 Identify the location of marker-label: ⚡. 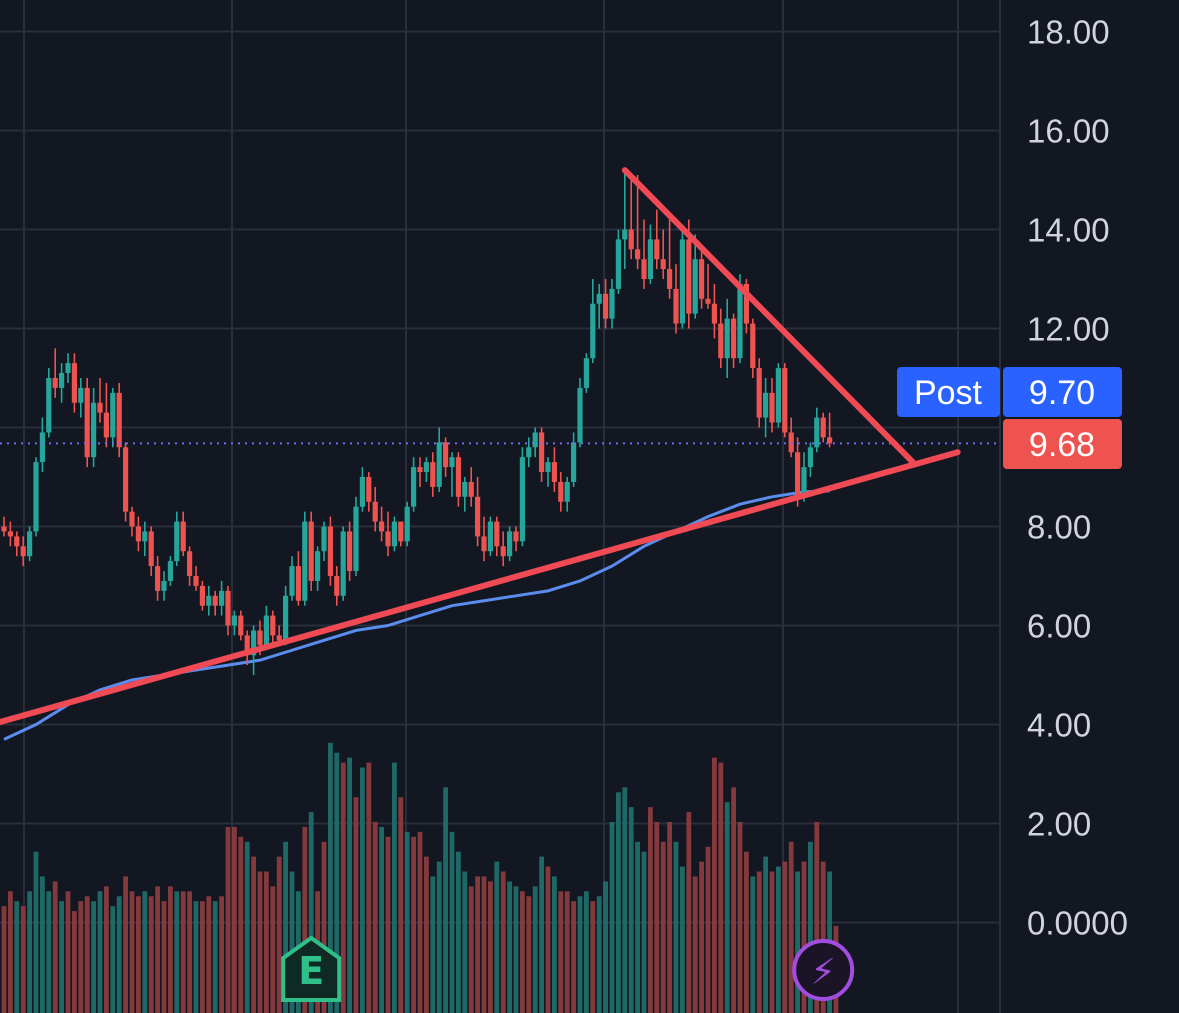
(823, 972).